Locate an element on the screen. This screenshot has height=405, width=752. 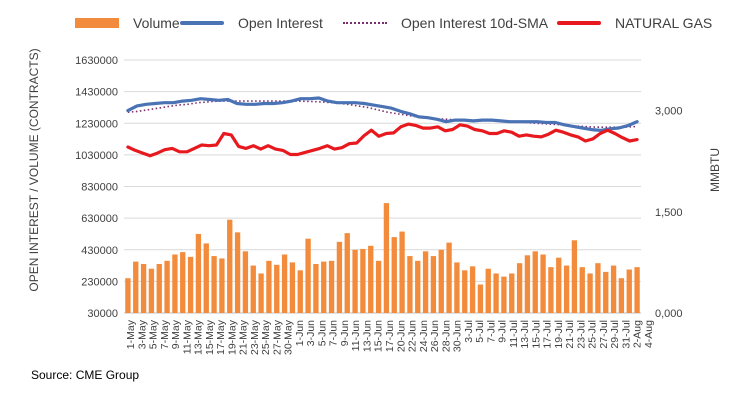
x-tick-label: 15-May is located at coordinates (210, 337).